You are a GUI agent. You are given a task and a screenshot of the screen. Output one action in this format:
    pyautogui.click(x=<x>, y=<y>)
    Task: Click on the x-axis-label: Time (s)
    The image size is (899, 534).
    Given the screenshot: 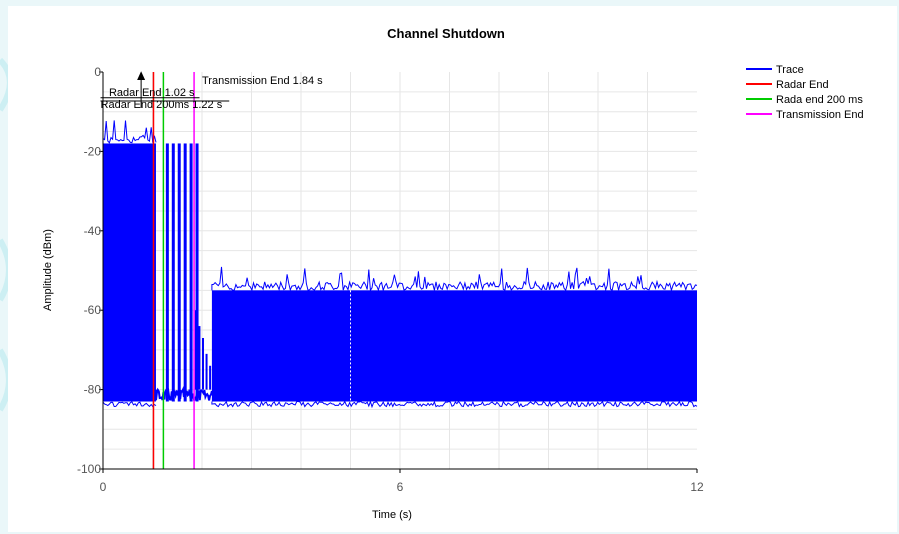 What is the action you would take?
    pyautogui.click(x=392, y=515)
    